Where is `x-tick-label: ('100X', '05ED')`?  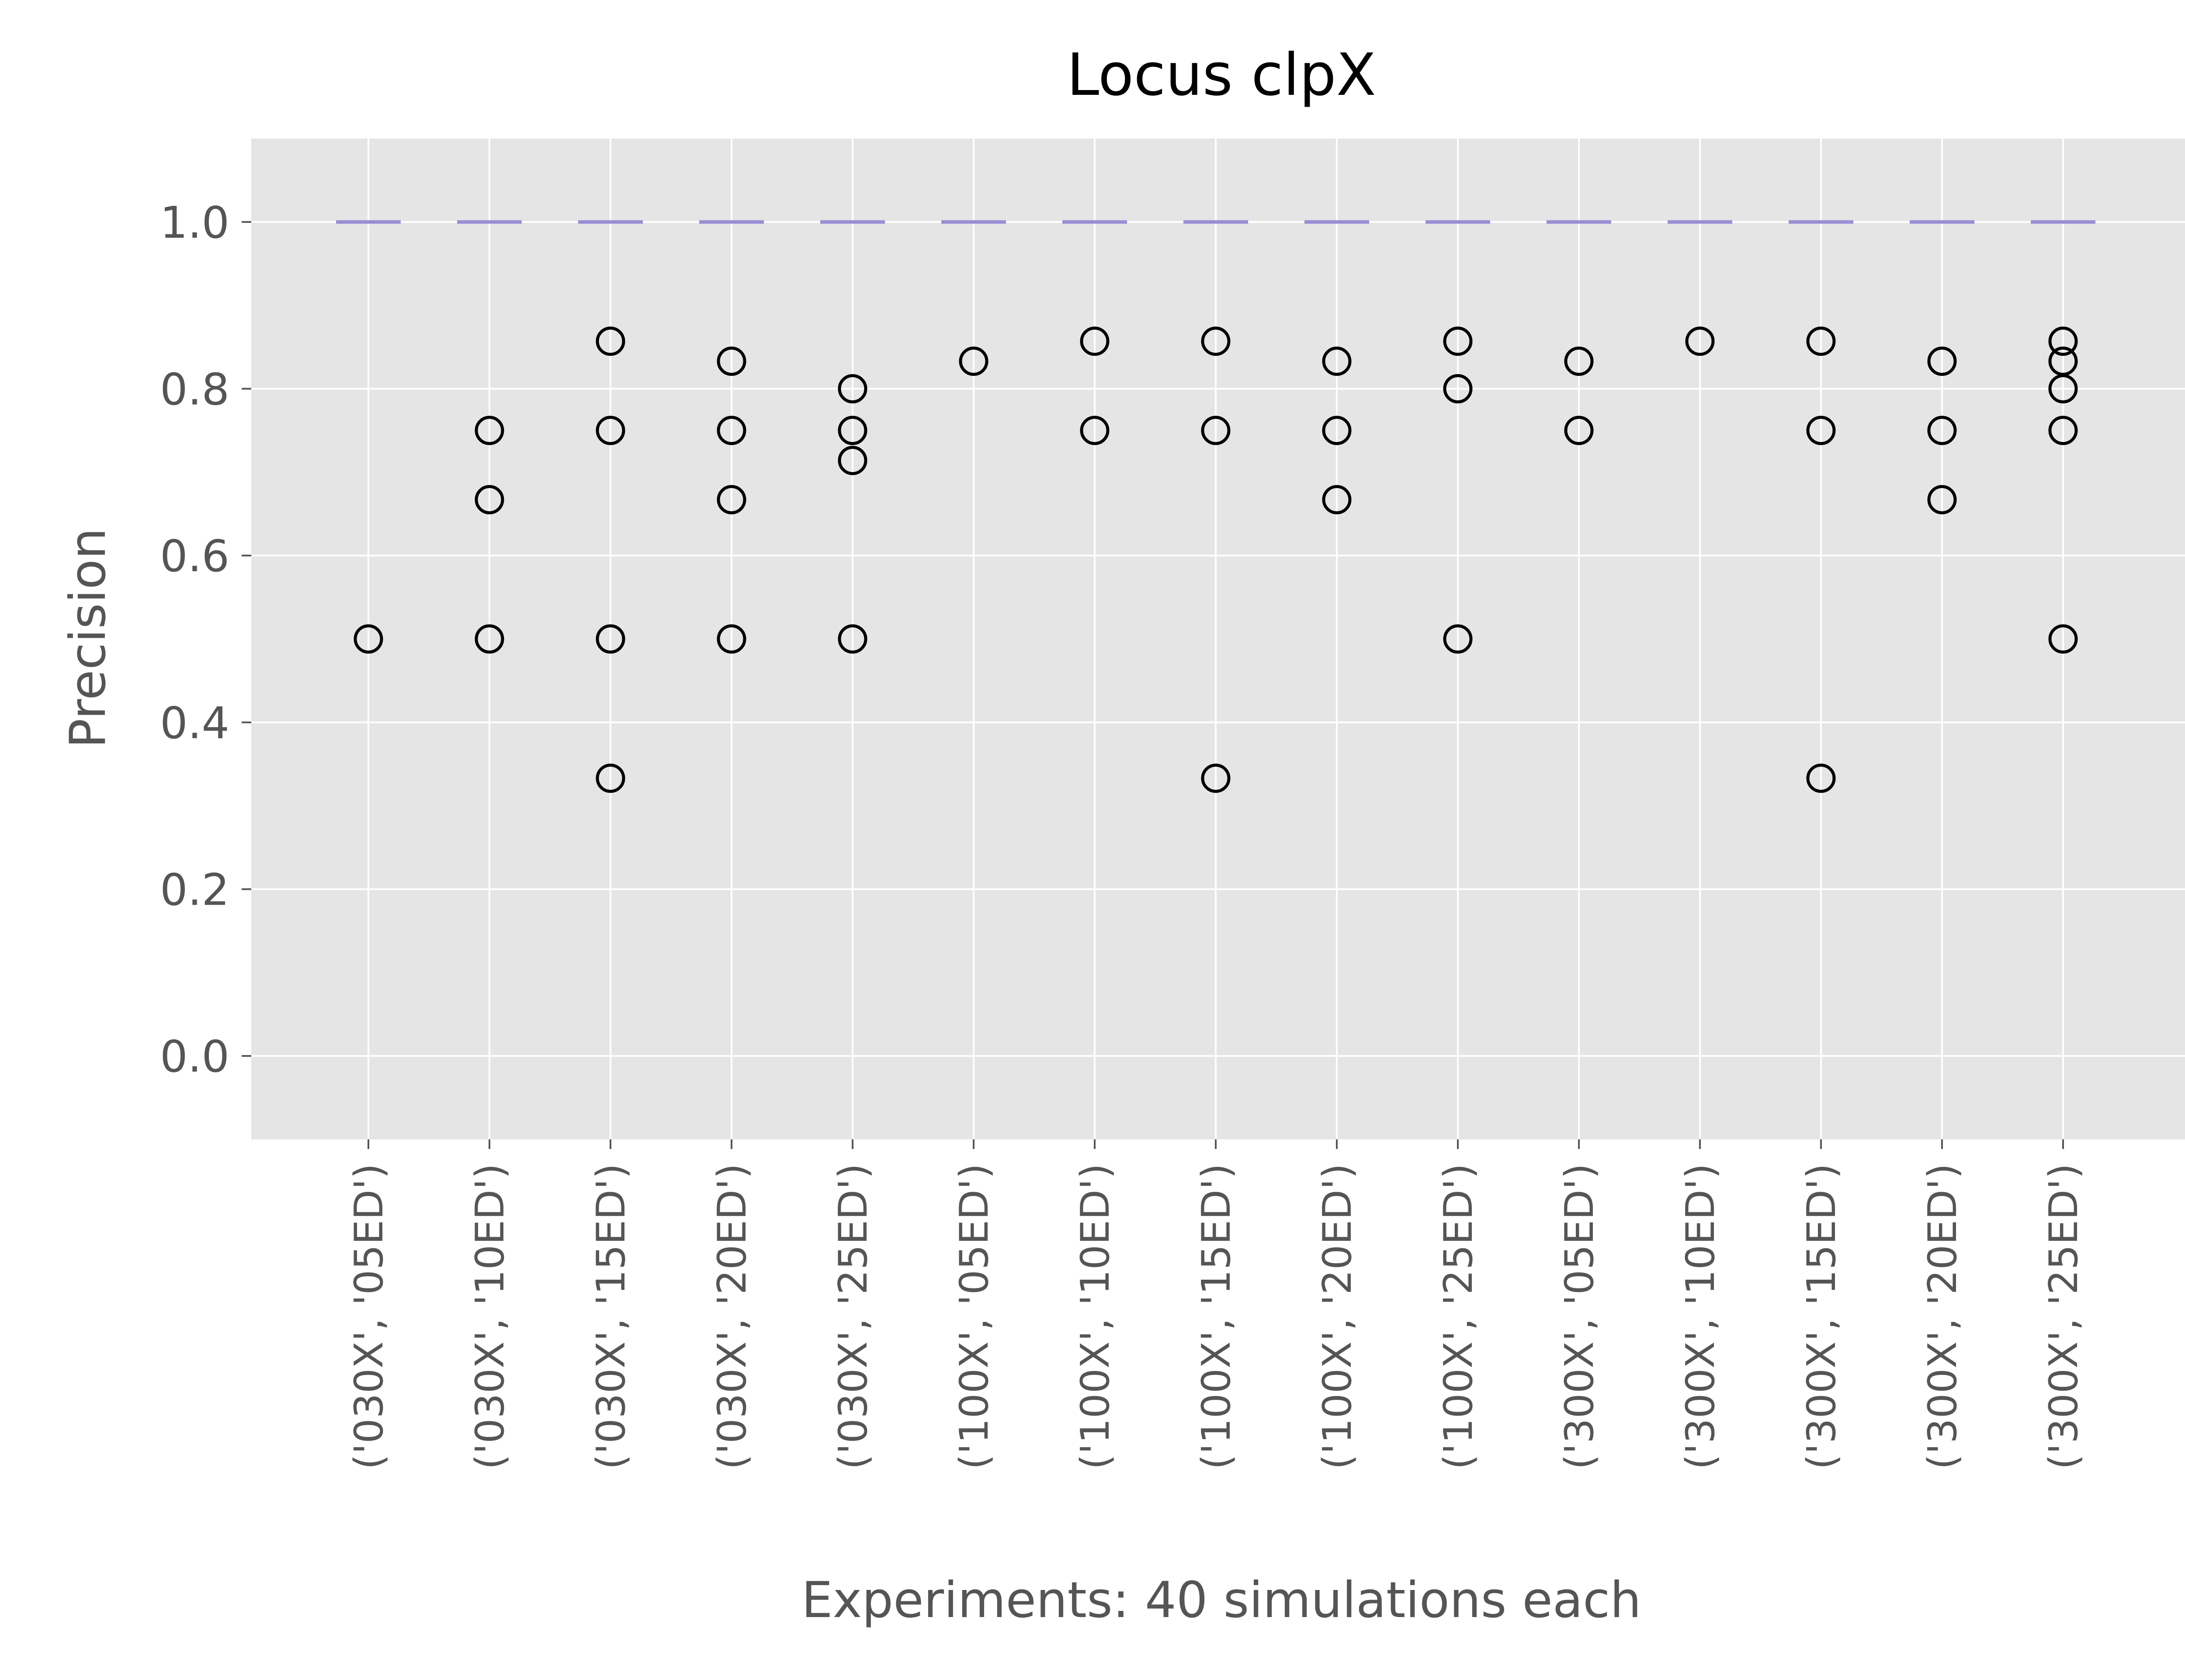
x-tick-label: ('100X', '05ED') is located at coordinates (974, 1316).